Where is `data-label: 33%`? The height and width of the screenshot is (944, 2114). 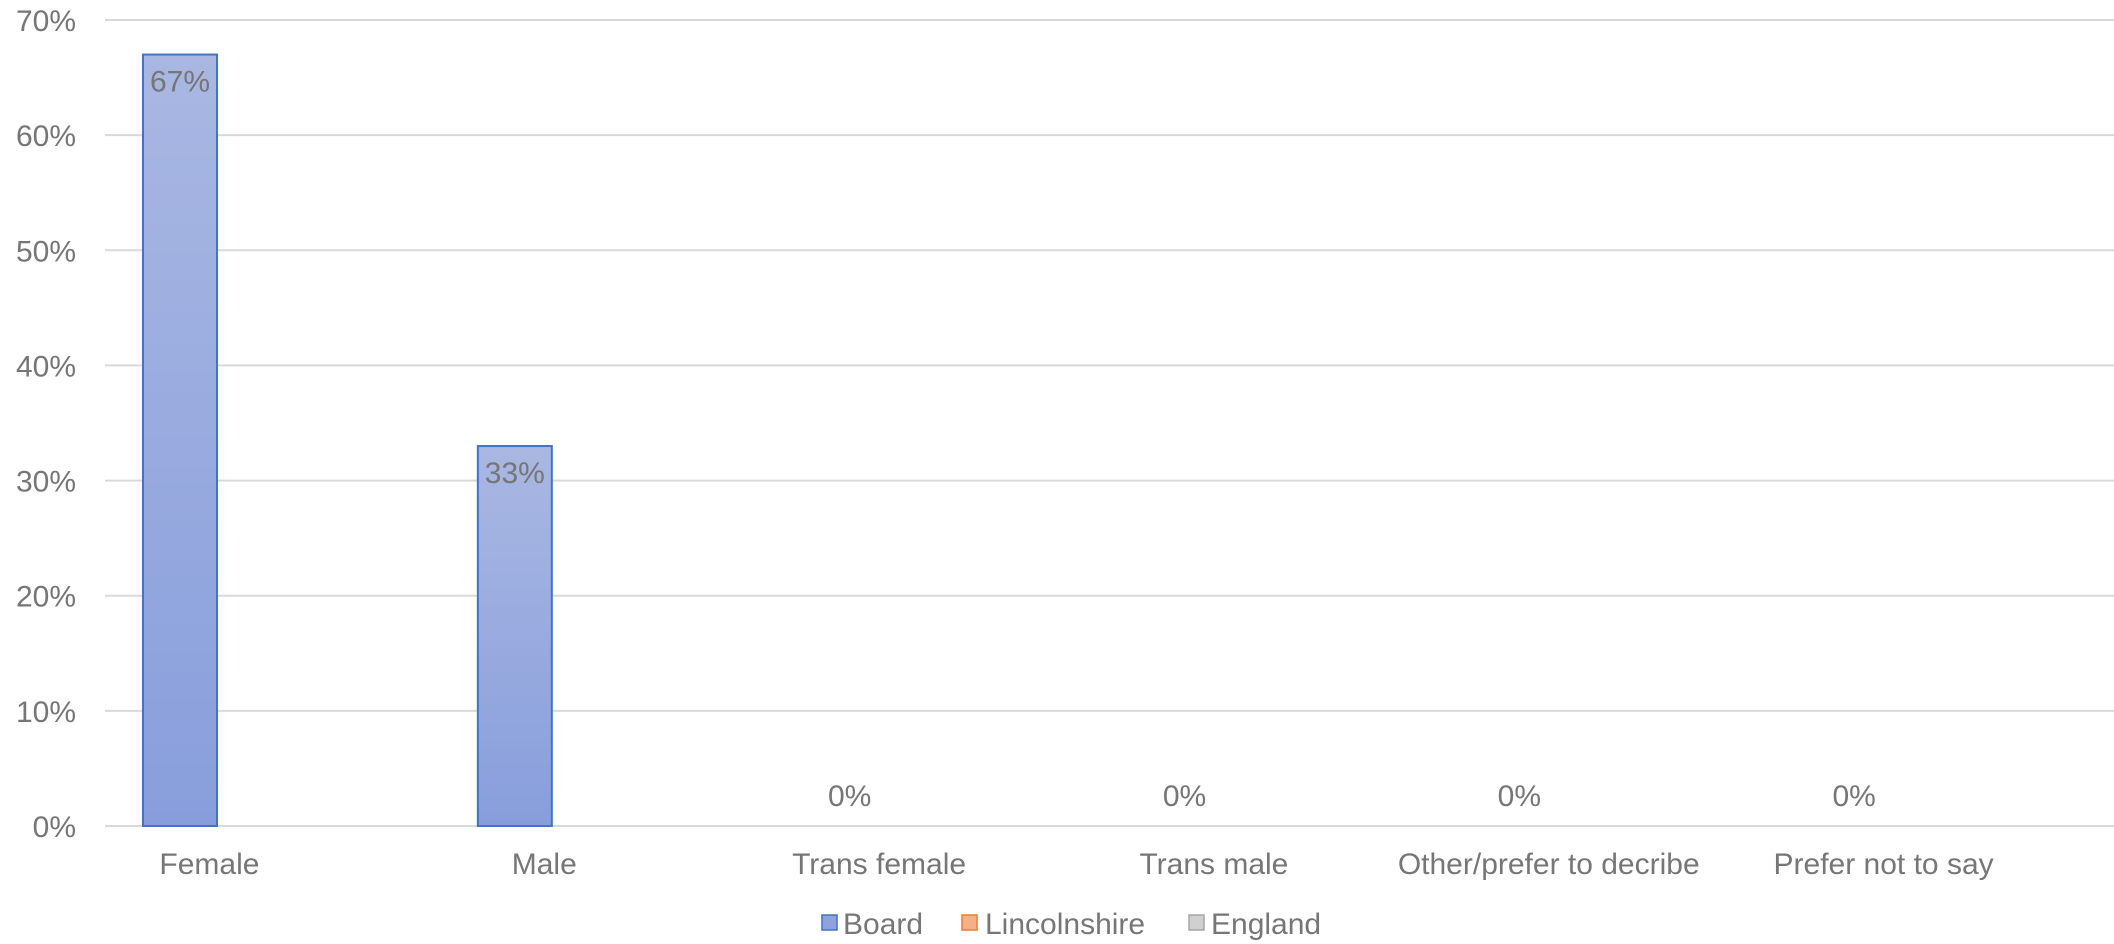
data-label: 33% is located at coordinates (515, 473).